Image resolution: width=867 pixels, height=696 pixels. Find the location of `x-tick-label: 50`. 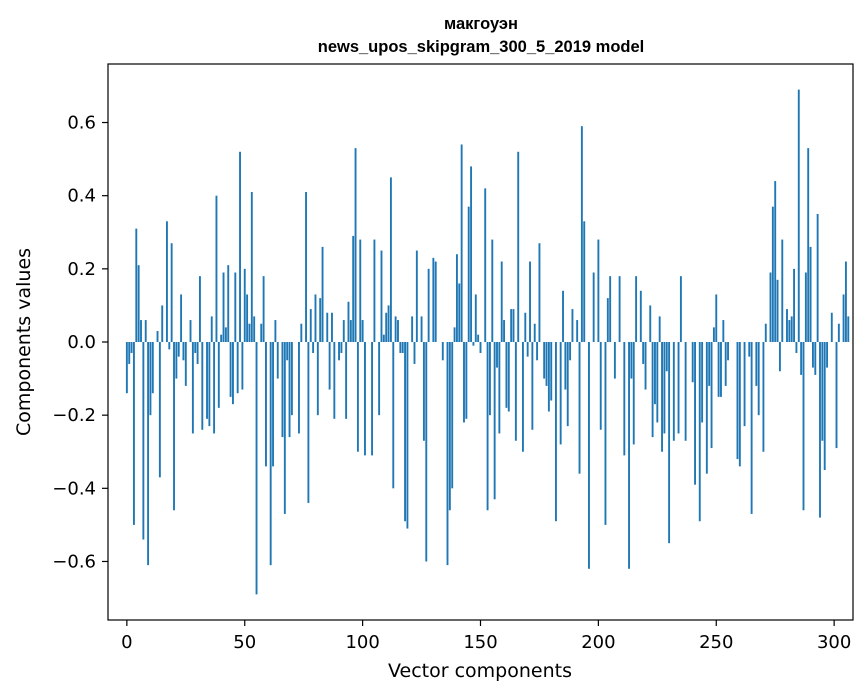

x-tick-label: 50 is located at coordinates (244, 642).